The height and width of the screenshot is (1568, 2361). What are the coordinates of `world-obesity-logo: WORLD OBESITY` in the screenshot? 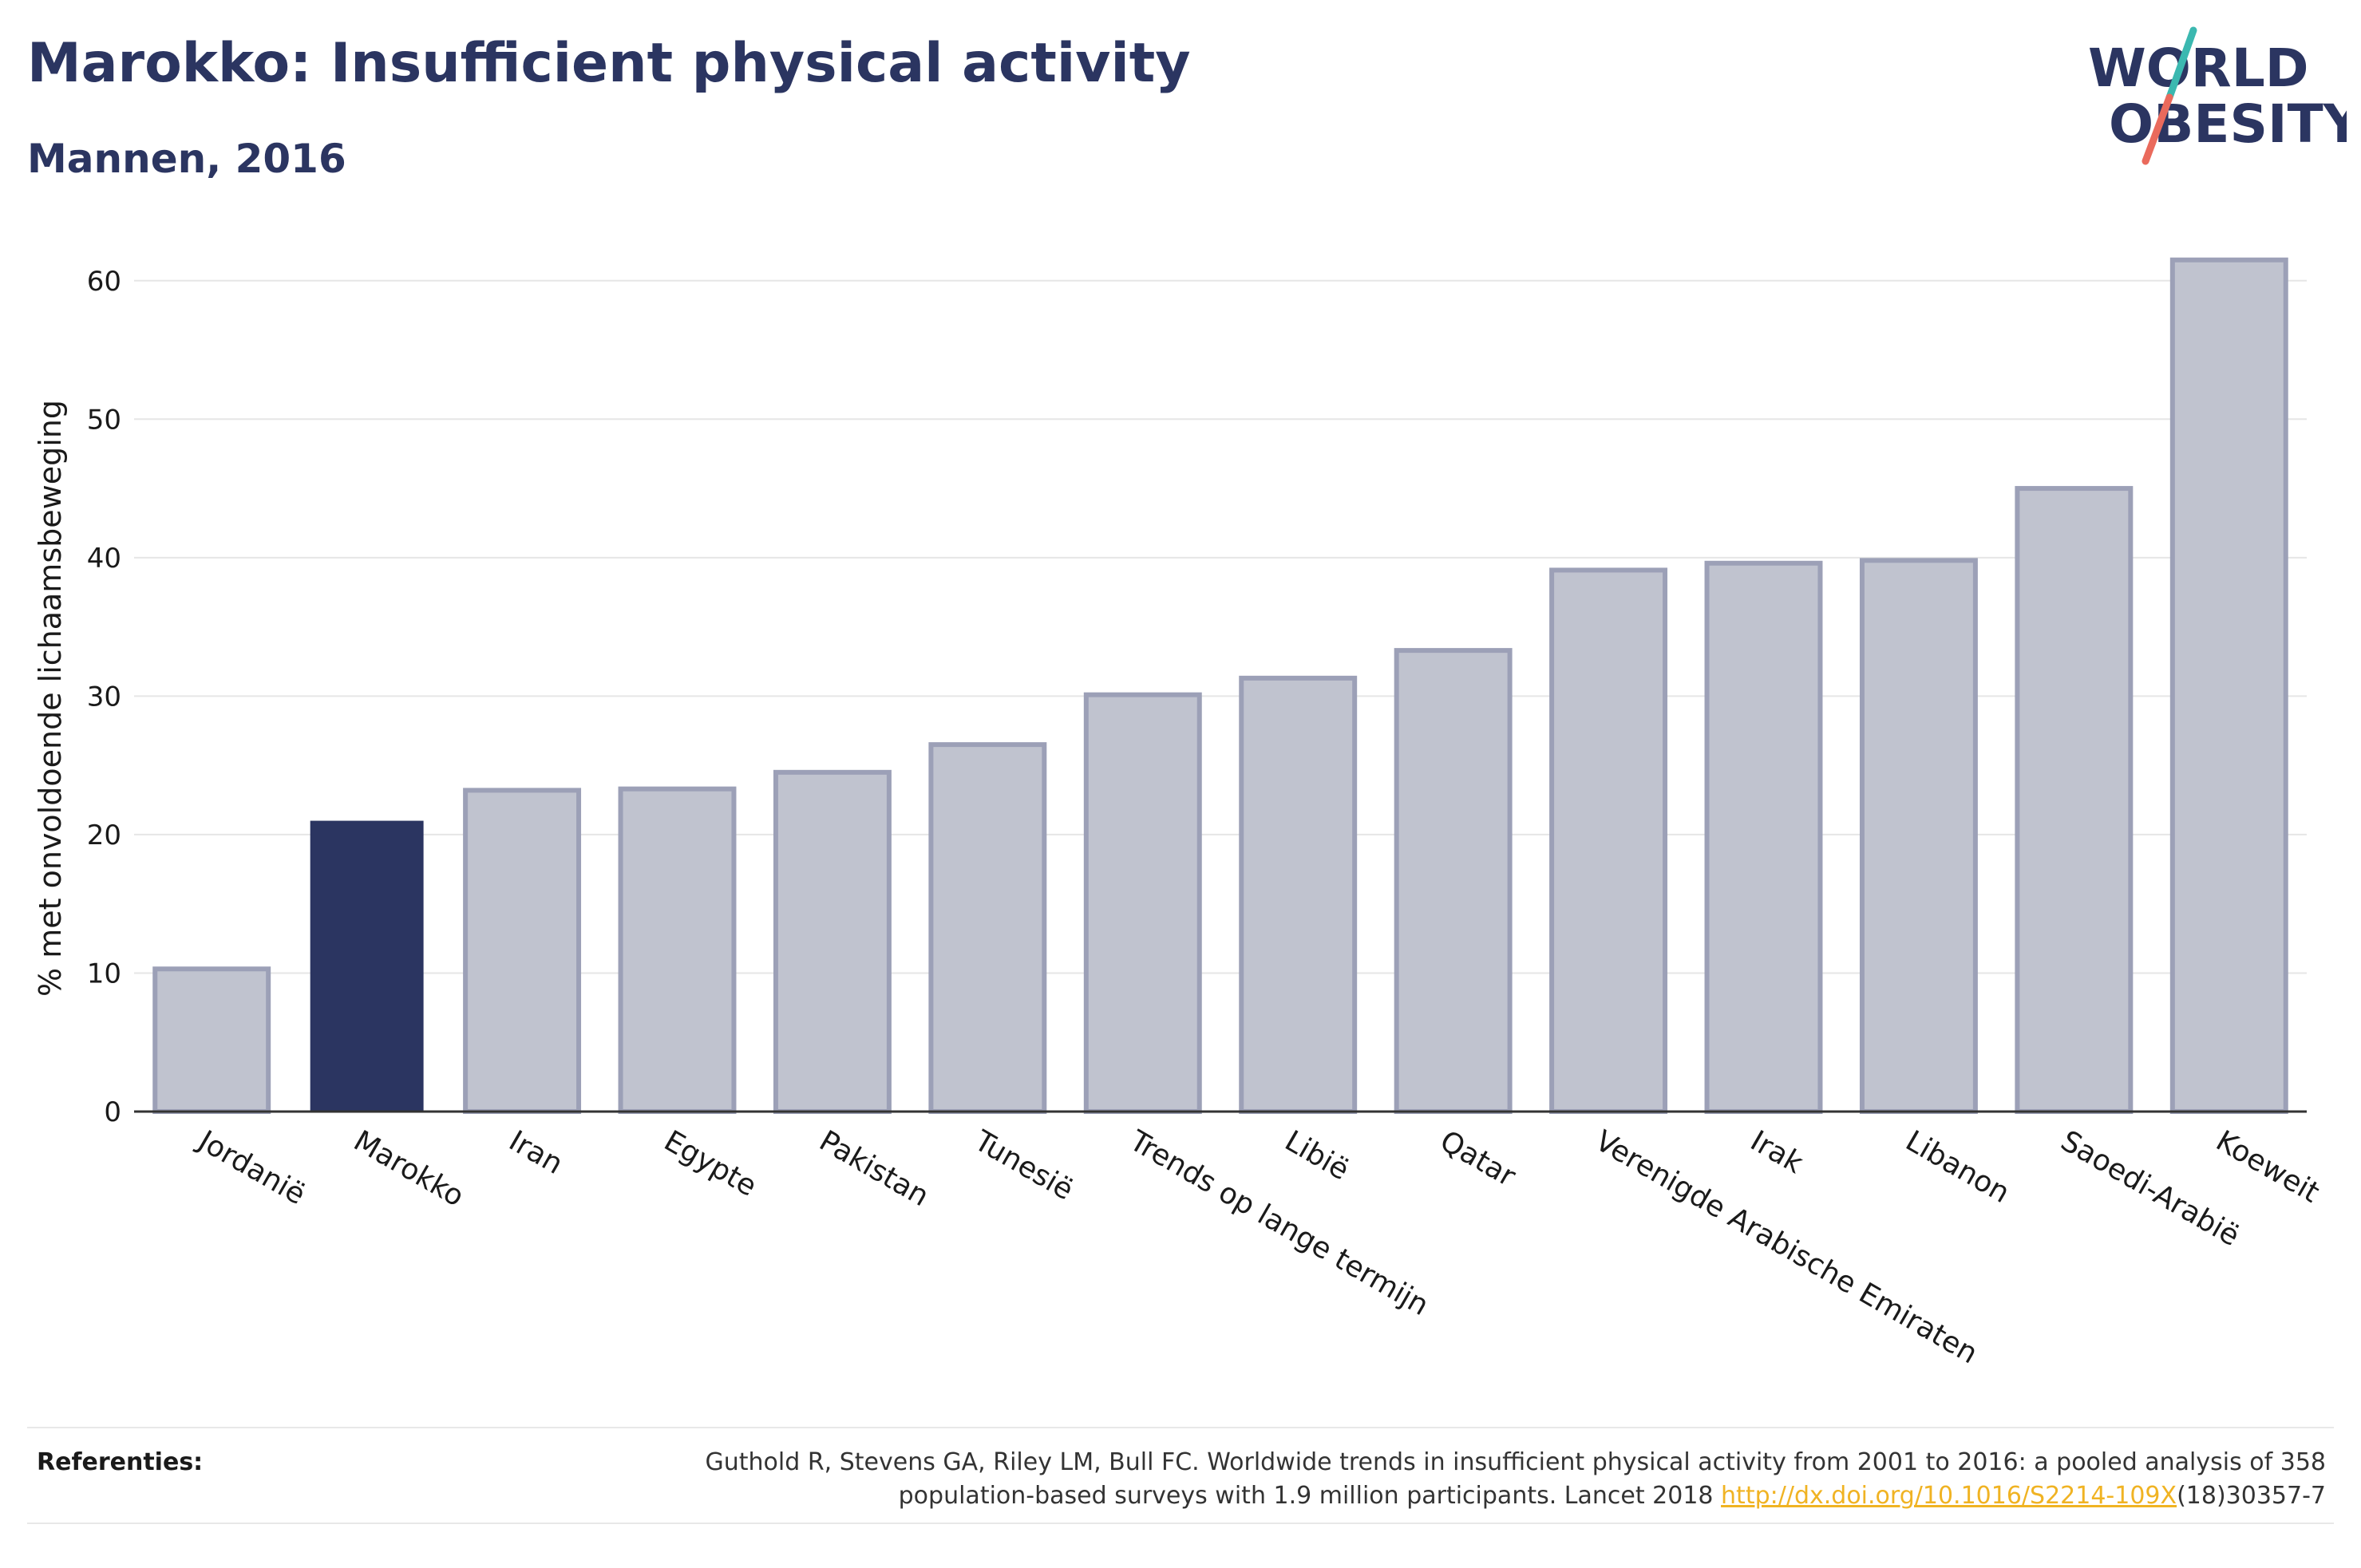 It's located at (2217, 95).